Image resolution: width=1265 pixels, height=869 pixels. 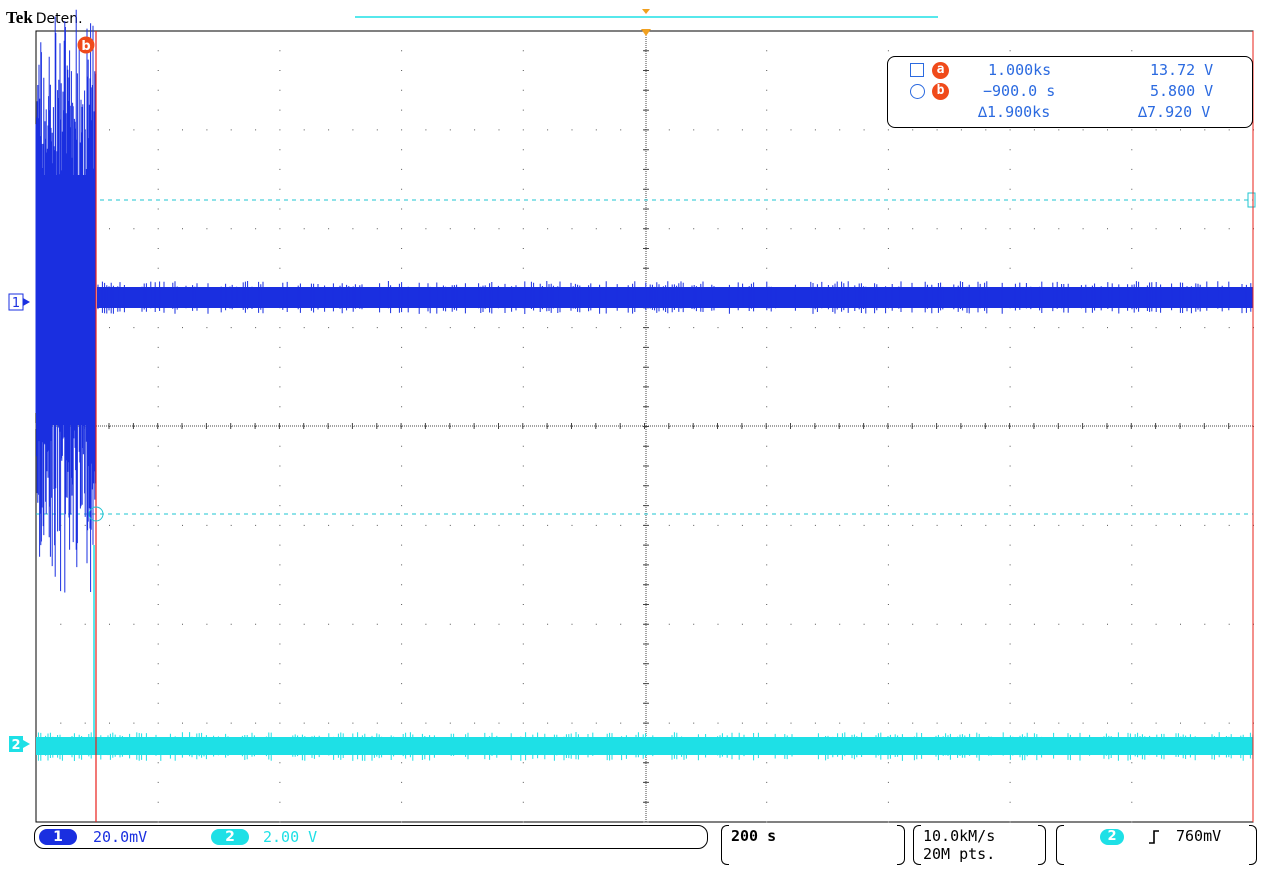 I want to click on rising-edge-icon, so click(x=1154, y=837).